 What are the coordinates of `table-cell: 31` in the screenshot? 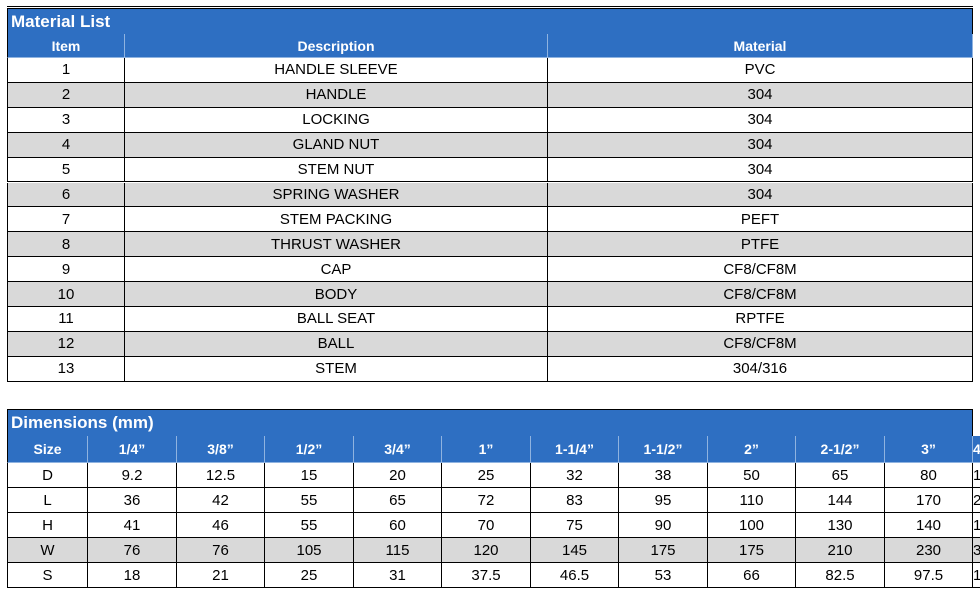 It's located at (398, 575).